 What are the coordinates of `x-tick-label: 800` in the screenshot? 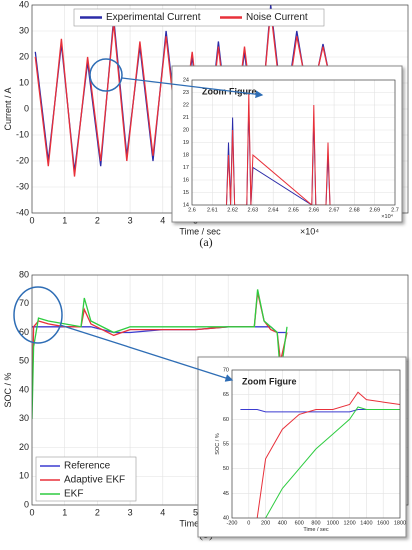 It's located at (315, 523).